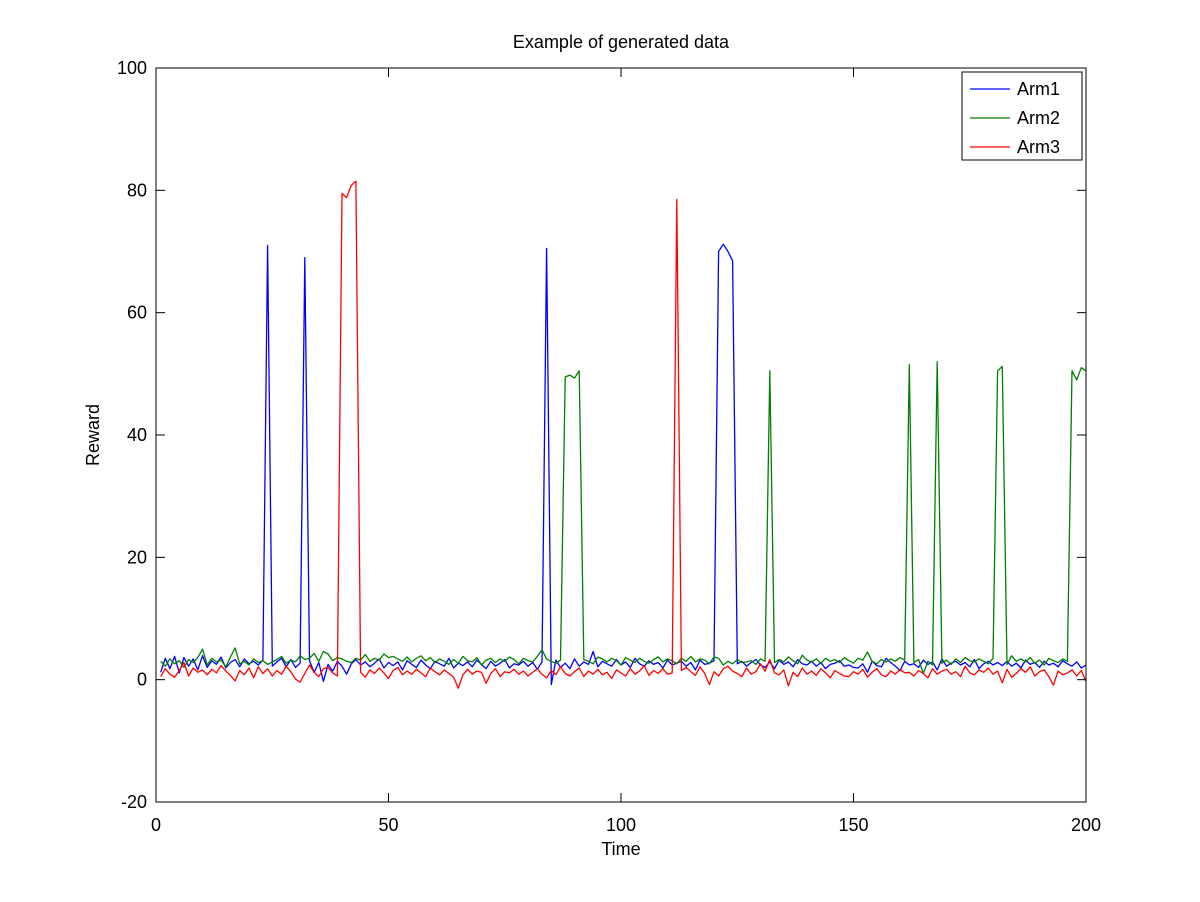 This screenshot has width=1200, height=902. I want to click on y-tick-label: 0, so click(142, 680).